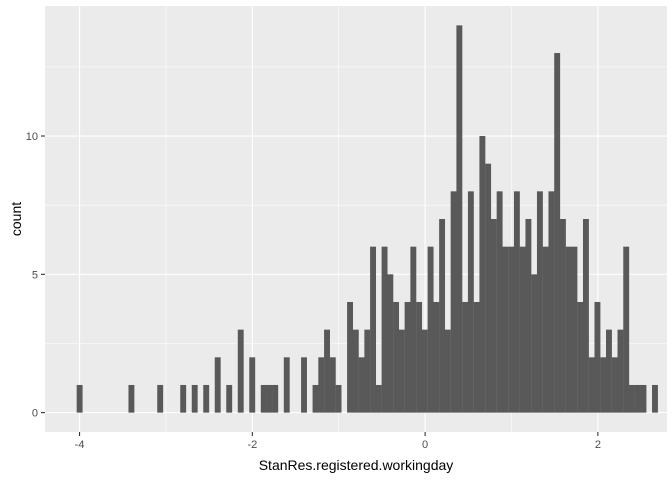 The width and height of the screenshot is (672, 480). Describe the element at coordinates (35, 414) in the screenshot. I see `y-tick-label: 0` at that location.